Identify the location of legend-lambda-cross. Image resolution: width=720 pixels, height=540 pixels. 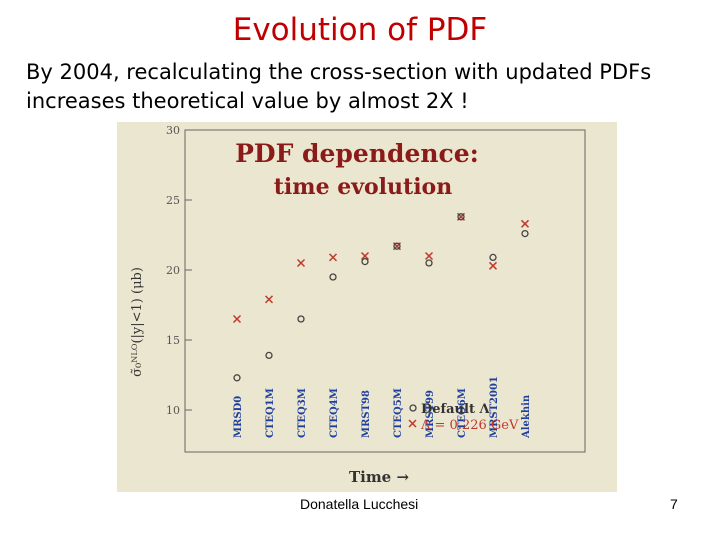
(412, 423).